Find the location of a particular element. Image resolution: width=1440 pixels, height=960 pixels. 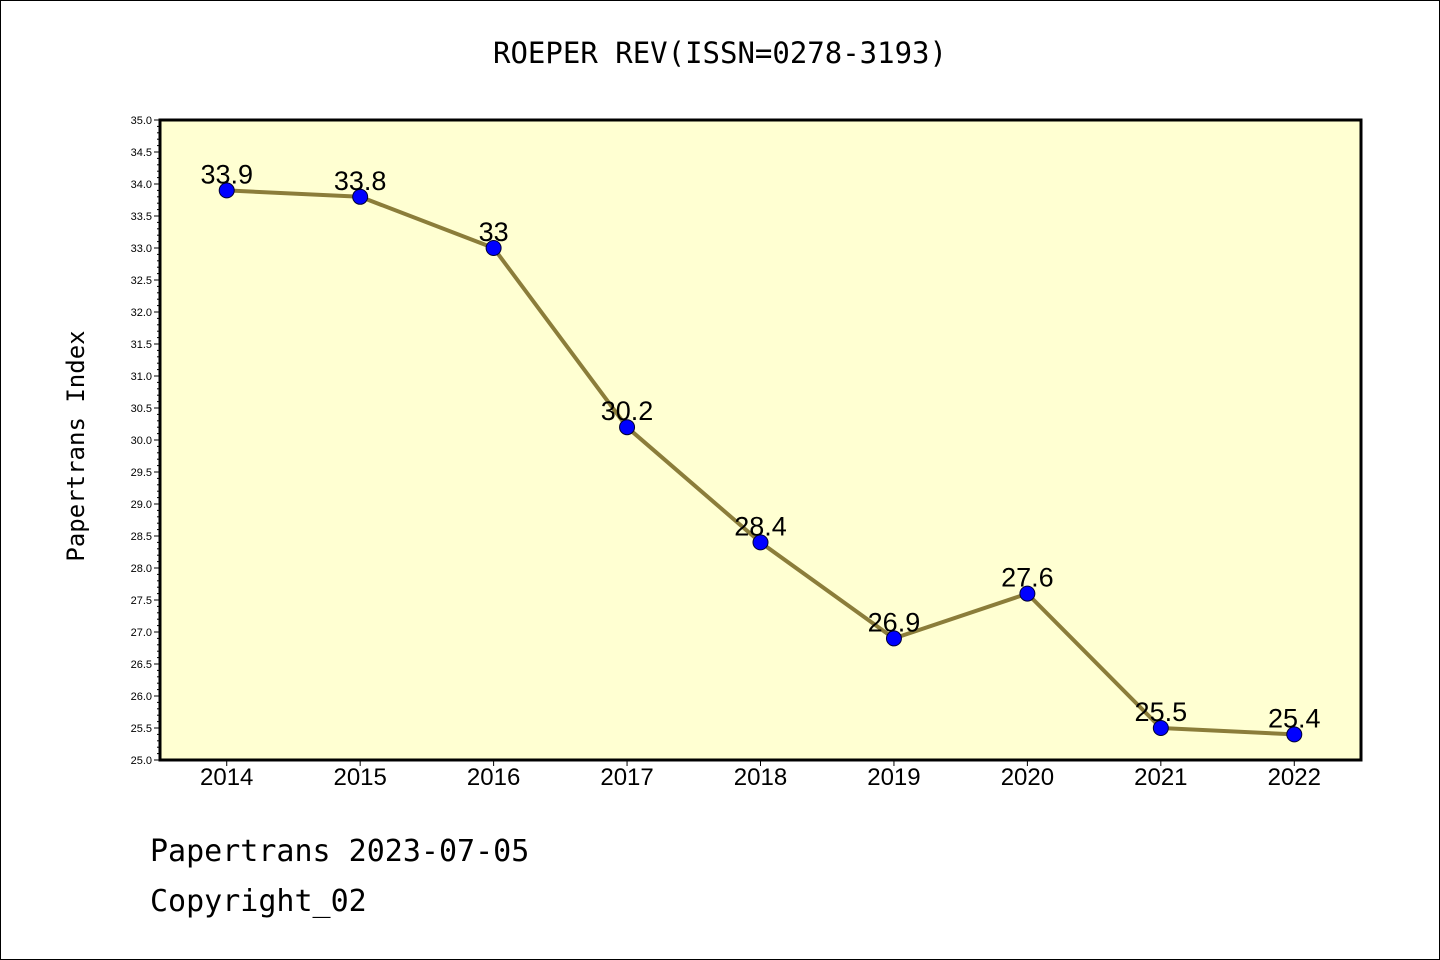

x-tick-label: 2022 is located at coordinates (1294, 777).